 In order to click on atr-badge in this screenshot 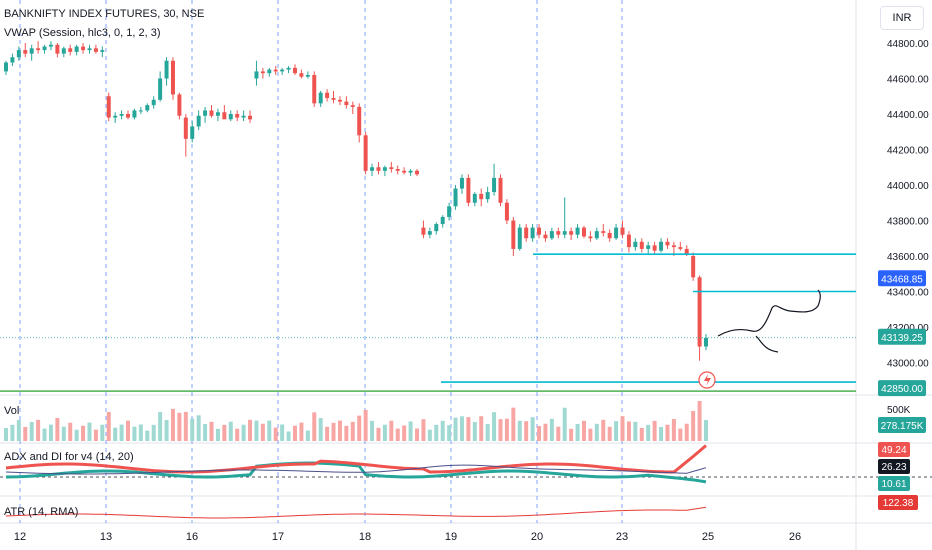, I will do `click(898, 502)`.